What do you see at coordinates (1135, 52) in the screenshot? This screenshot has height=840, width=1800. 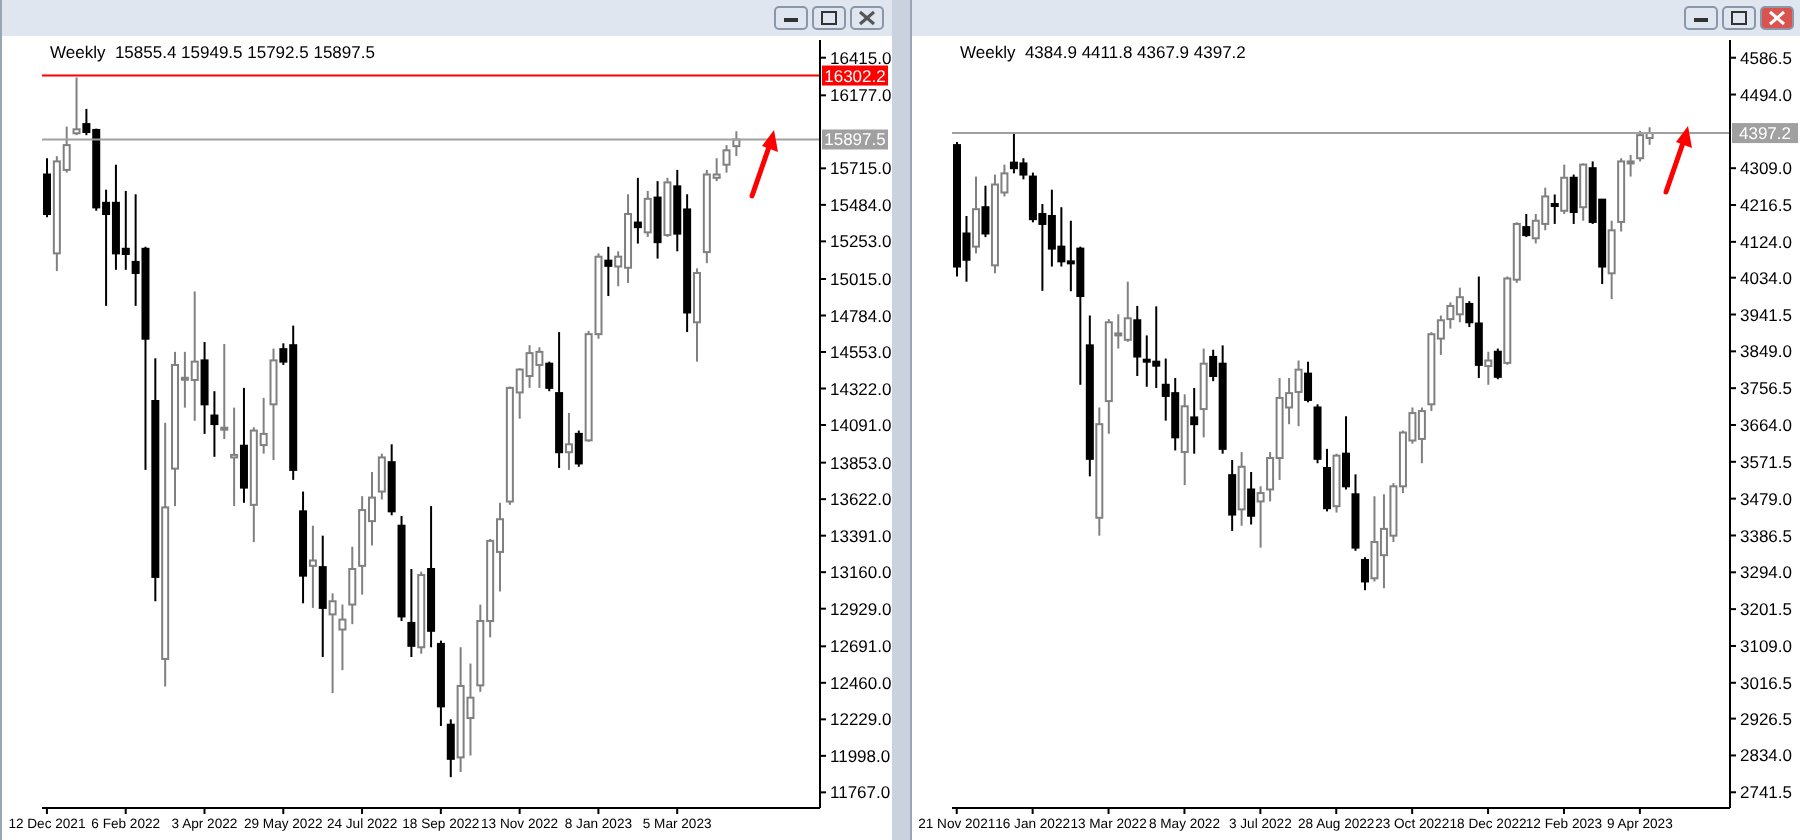 I see `chart-subtitle: 4384.9 4411.8 4367.9 4397.2` at bounding box center [1135, 52].